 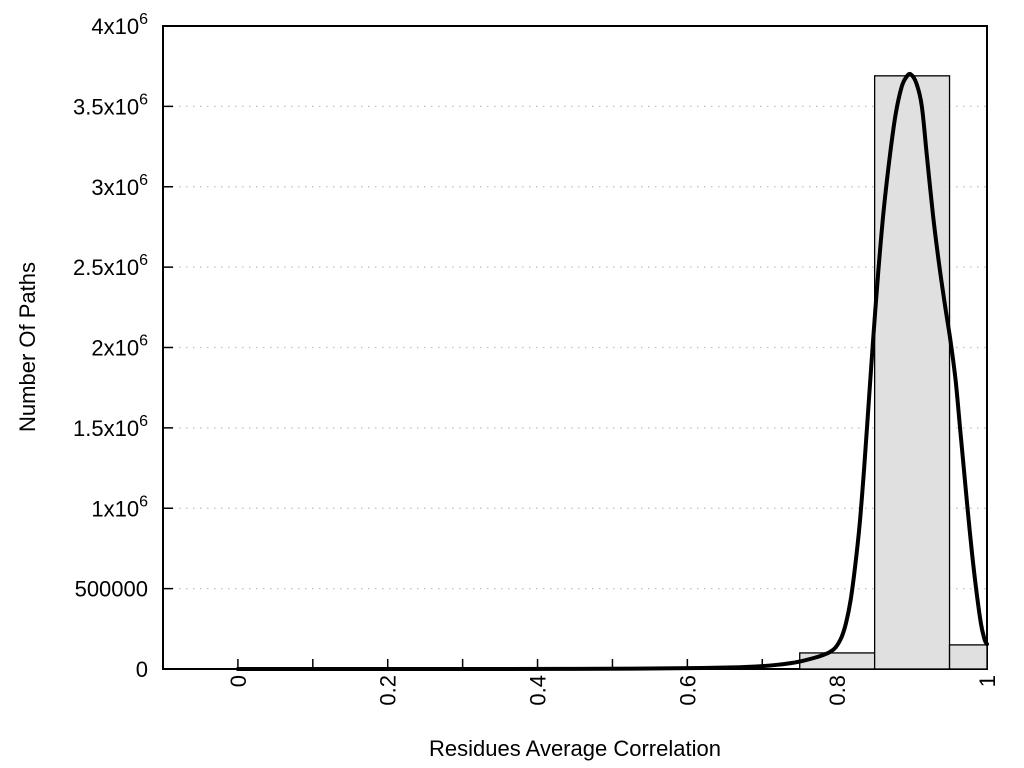 What do you see at coordinates (987, 681) in the screenshot?
I see `x-tick-label: 1` at bounding box center [987, 681].